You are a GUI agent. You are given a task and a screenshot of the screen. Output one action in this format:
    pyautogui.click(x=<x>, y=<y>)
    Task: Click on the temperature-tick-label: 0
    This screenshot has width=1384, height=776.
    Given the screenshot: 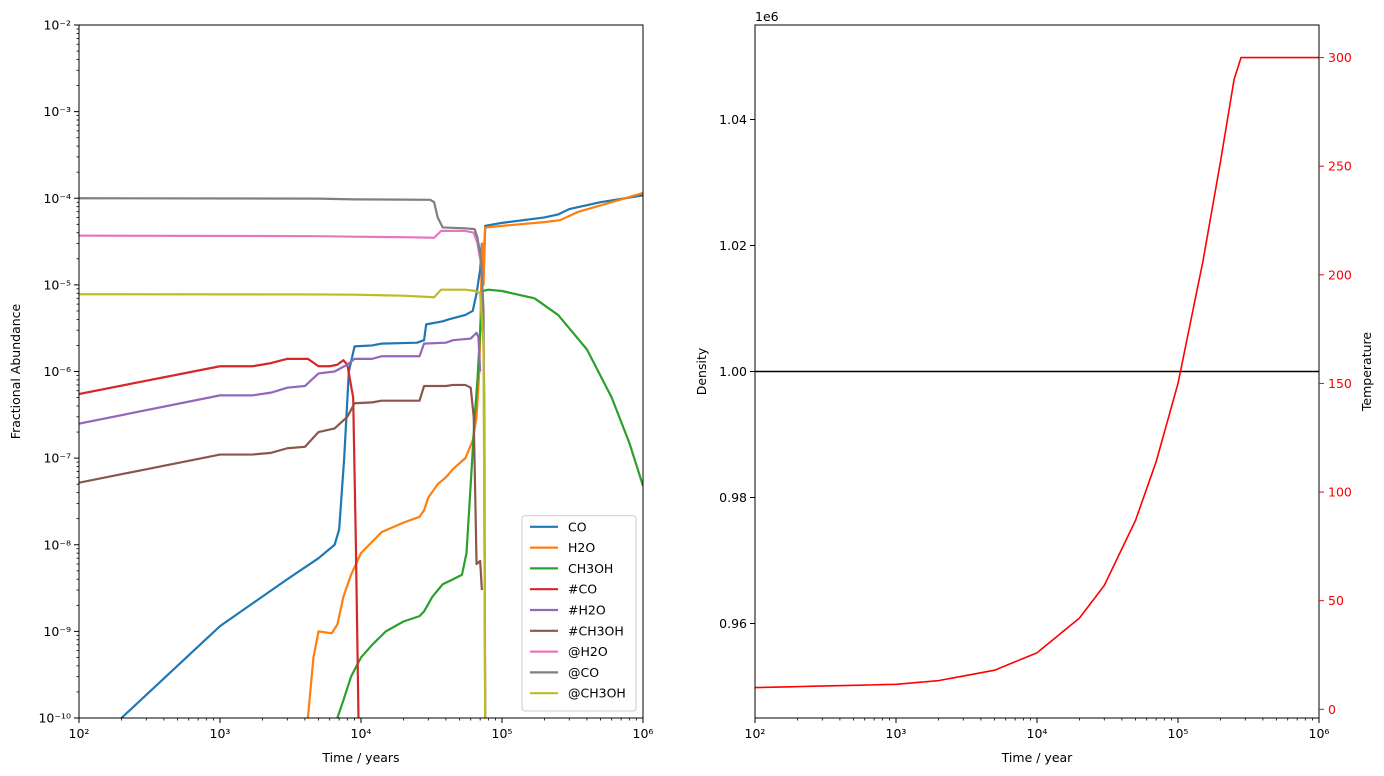 What is the action you would take?
    pyautogui.click(x=1332, y=709)
    